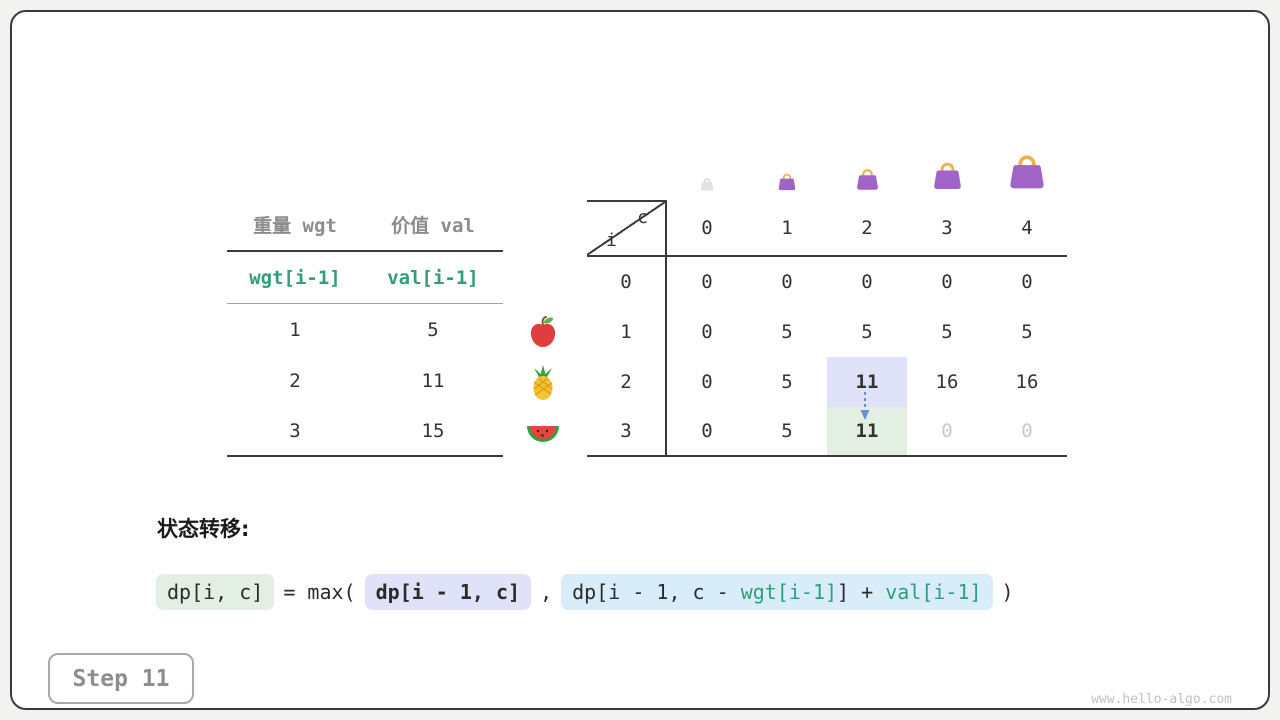  What do you see at coordinates (947, 228) in the screenshot?
I see `dp-col-header-3: 3` at bounding box center [947, 228].